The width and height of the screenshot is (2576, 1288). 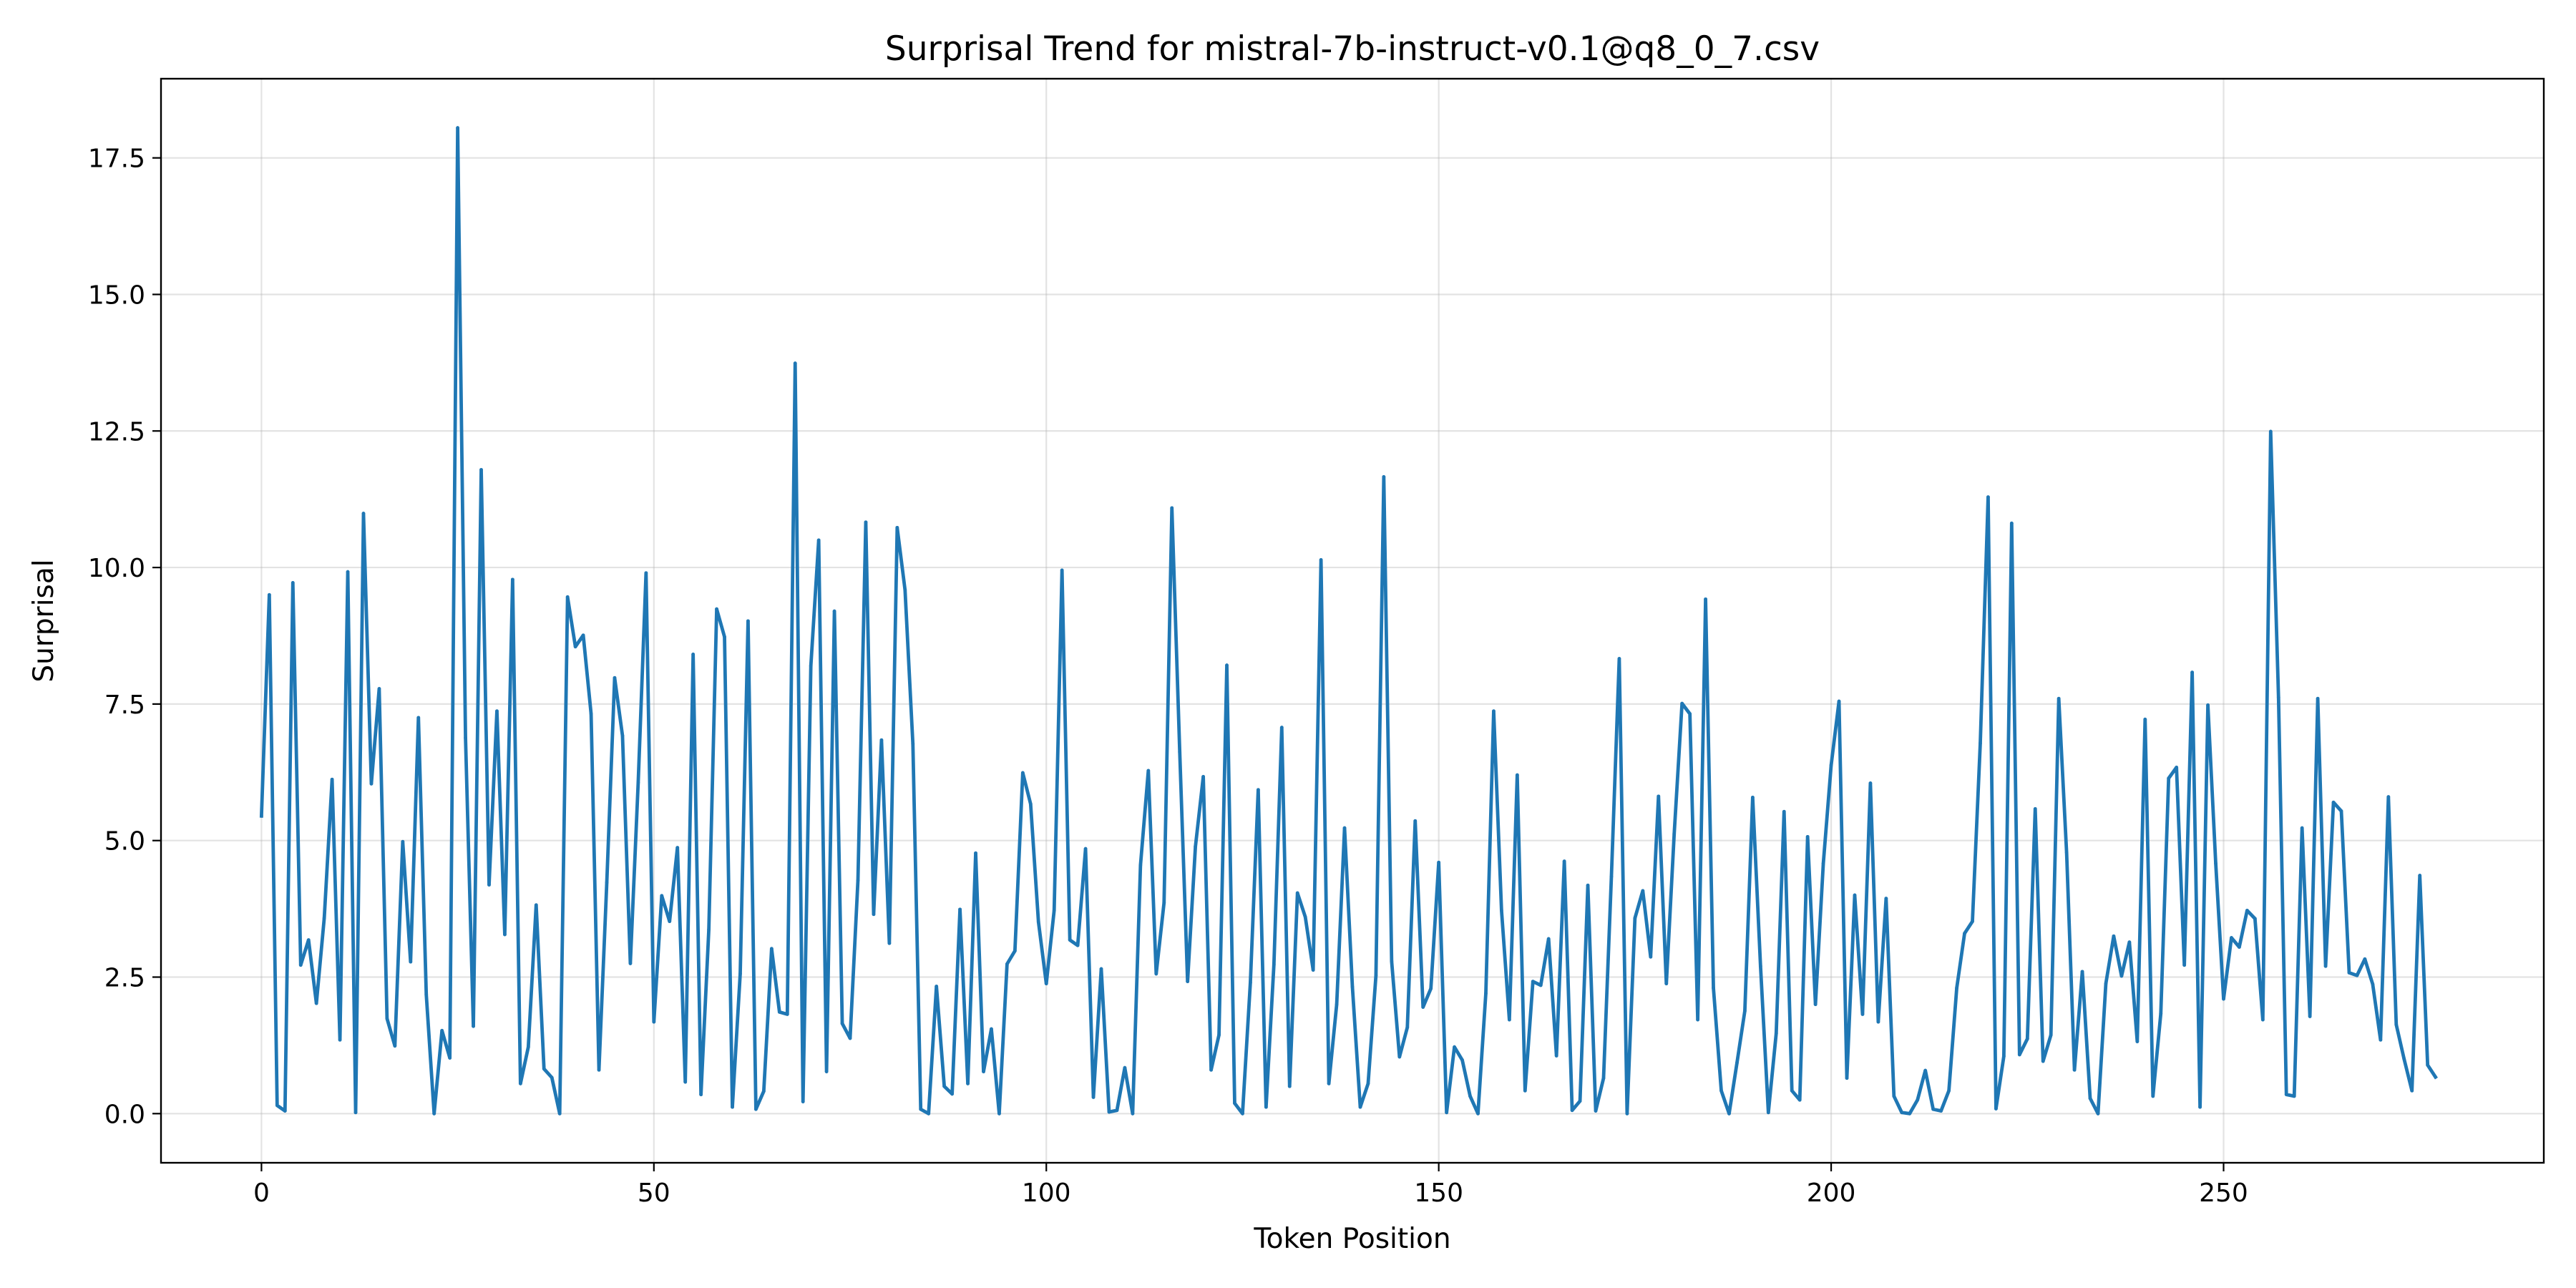 I want to click on x-axis-ticks: 0 50 100 150 200 250, so click(x=1250, y=1185).